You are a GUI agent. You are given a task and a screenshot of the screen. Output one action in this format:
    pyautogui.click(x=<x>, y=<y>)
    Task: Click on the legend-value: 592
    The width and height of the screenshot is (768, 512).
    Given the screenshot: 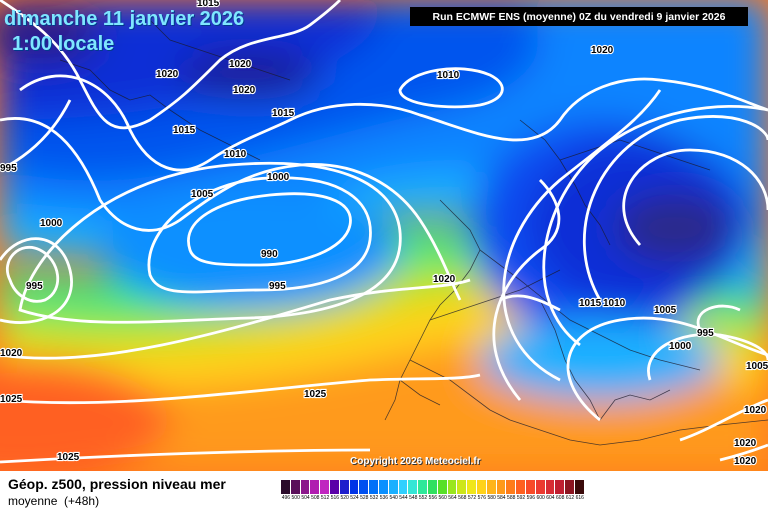 What is the action you would take?
    pyautogui.click(x=521, y=498)
    